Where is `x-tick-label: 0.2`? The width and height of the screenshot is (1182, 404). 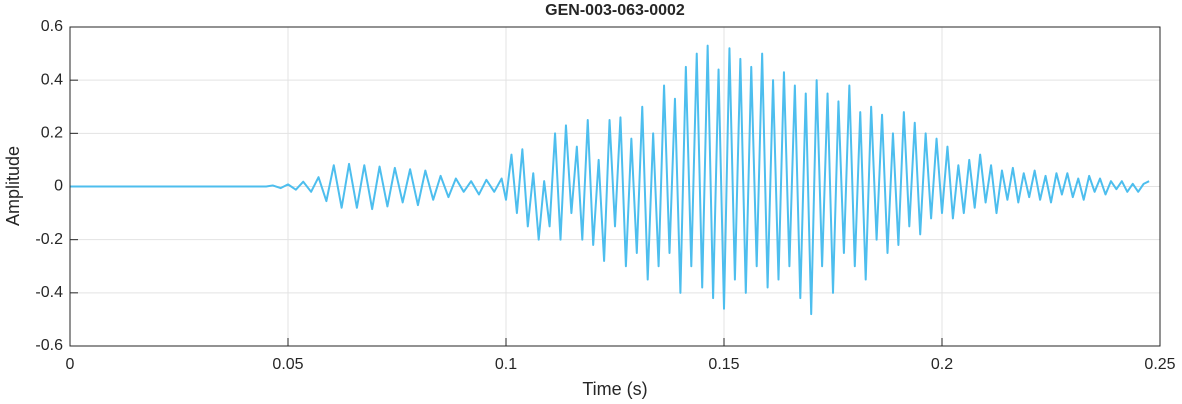
x-tick-label: 0.2 is located at coordinates (942, 364).